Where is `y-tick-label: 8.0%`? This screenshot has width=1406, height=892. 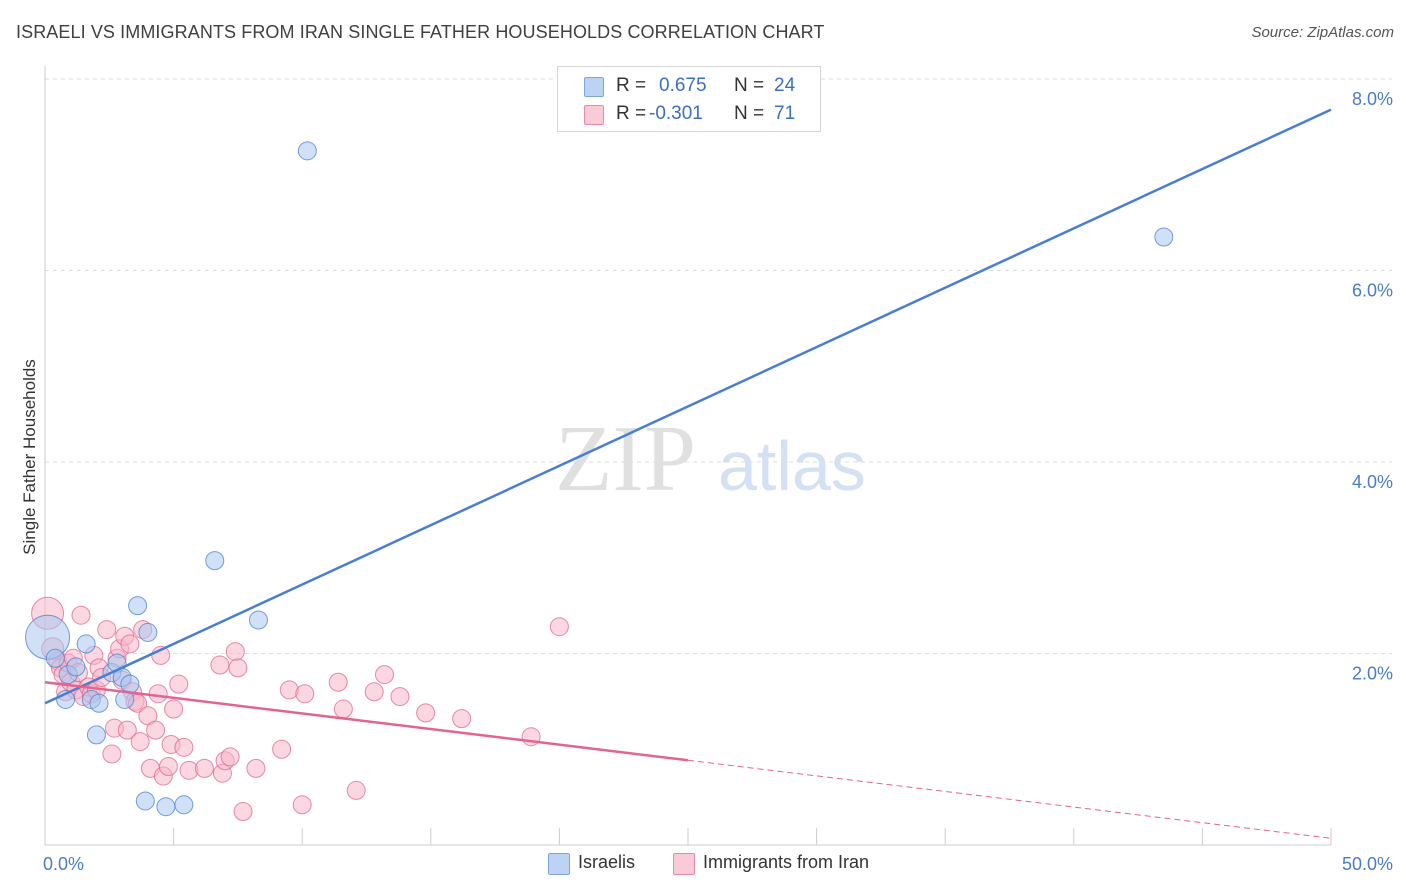 y-tick-label: 8.0% is located at coordinates (1372, 99).